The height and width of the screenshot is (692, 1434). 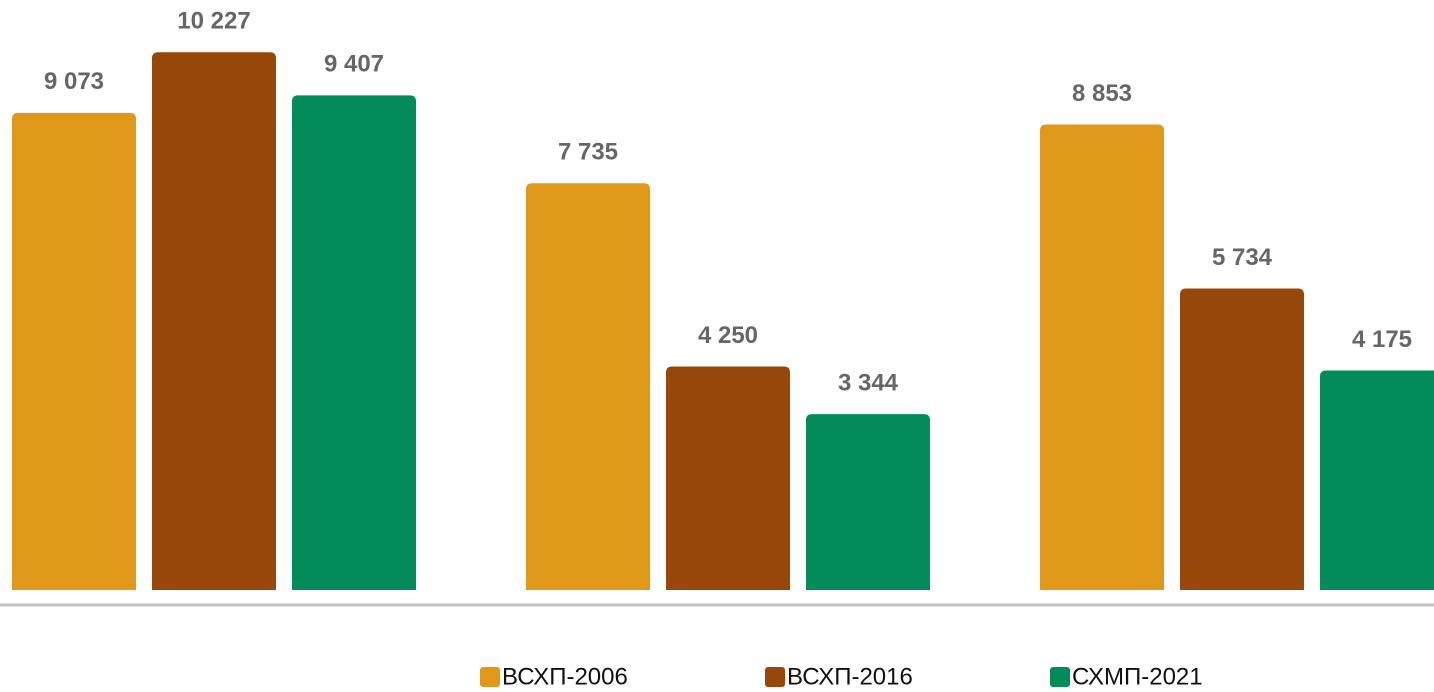 What do you see at coordinates (213, 21) in the screenshot?
I see `value-label: 10 227` at bounding box center [213, 21].